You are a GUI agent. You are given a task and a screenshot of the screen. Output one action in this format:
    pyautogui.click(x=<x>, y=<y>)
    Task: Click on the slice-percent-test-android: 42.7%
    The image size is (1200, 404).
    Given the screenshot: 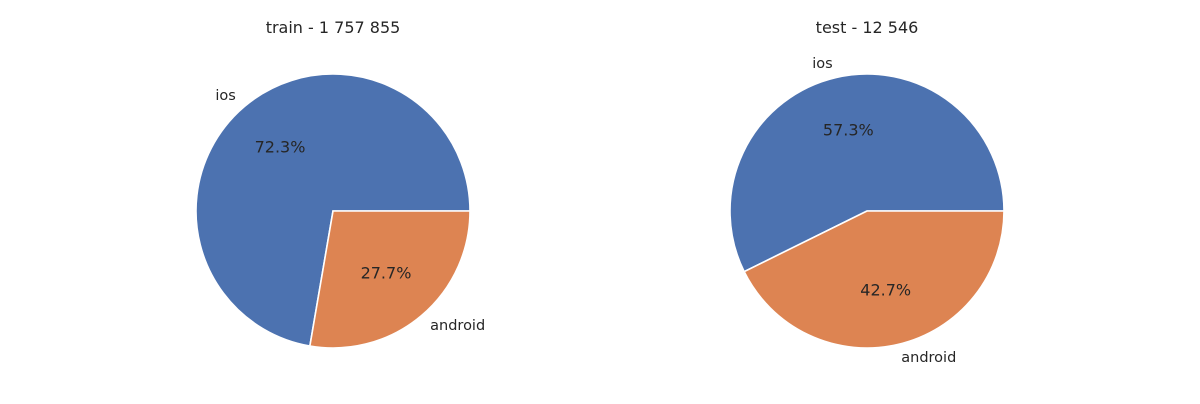 What is the action you would take?
    pyautogui.click(x=885, y=290)
    